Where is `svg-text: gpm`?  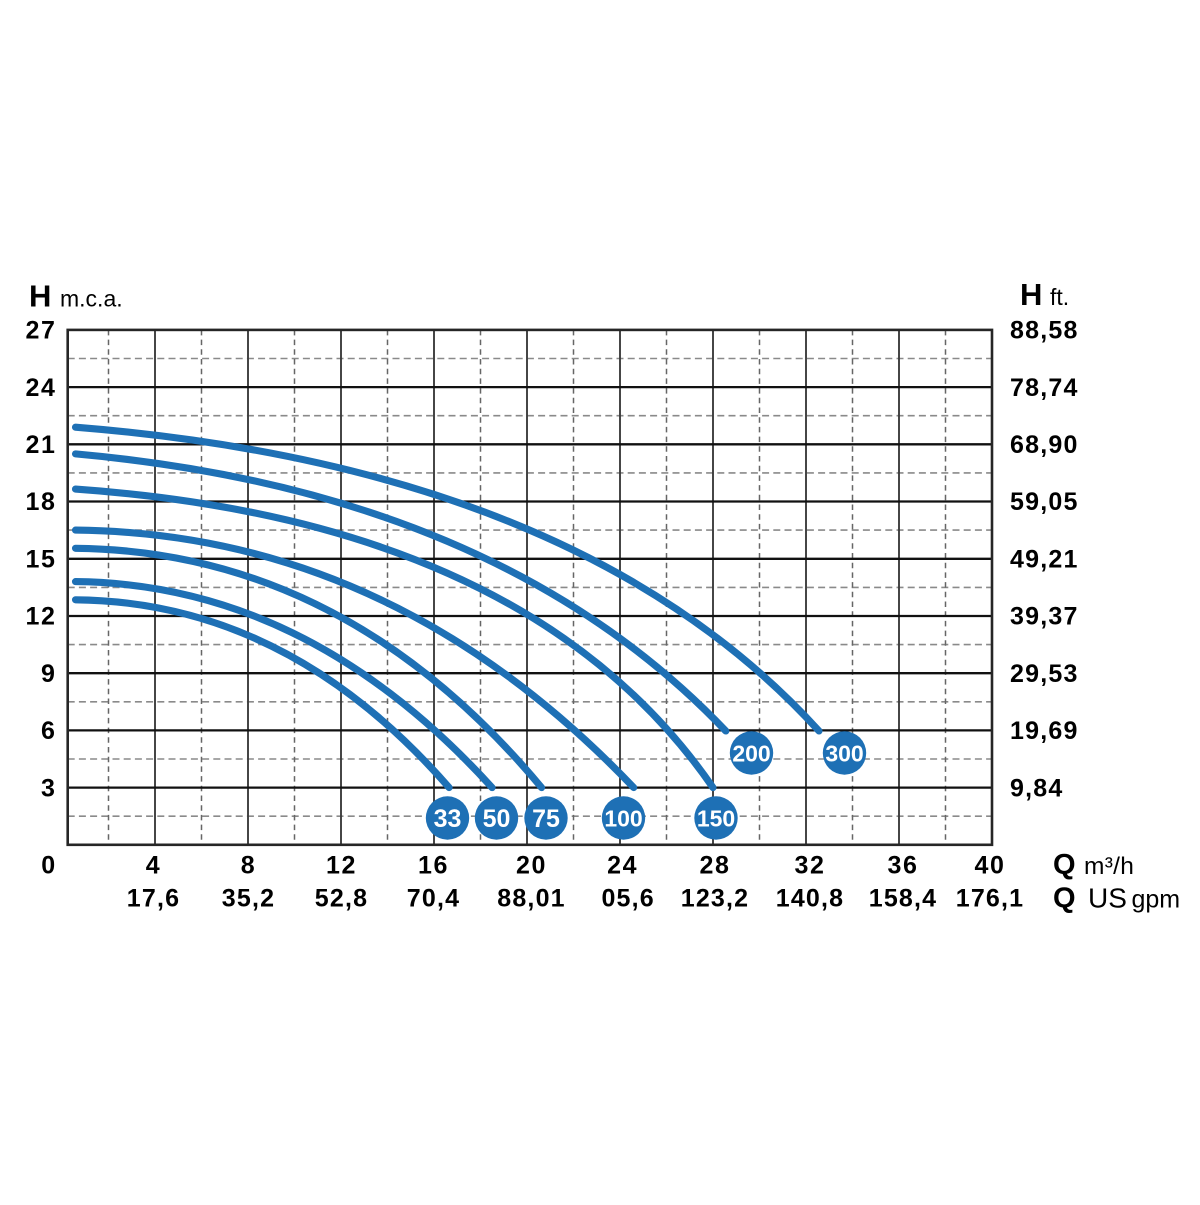
svg-text: gpm is located at coordinates (1156, 900).